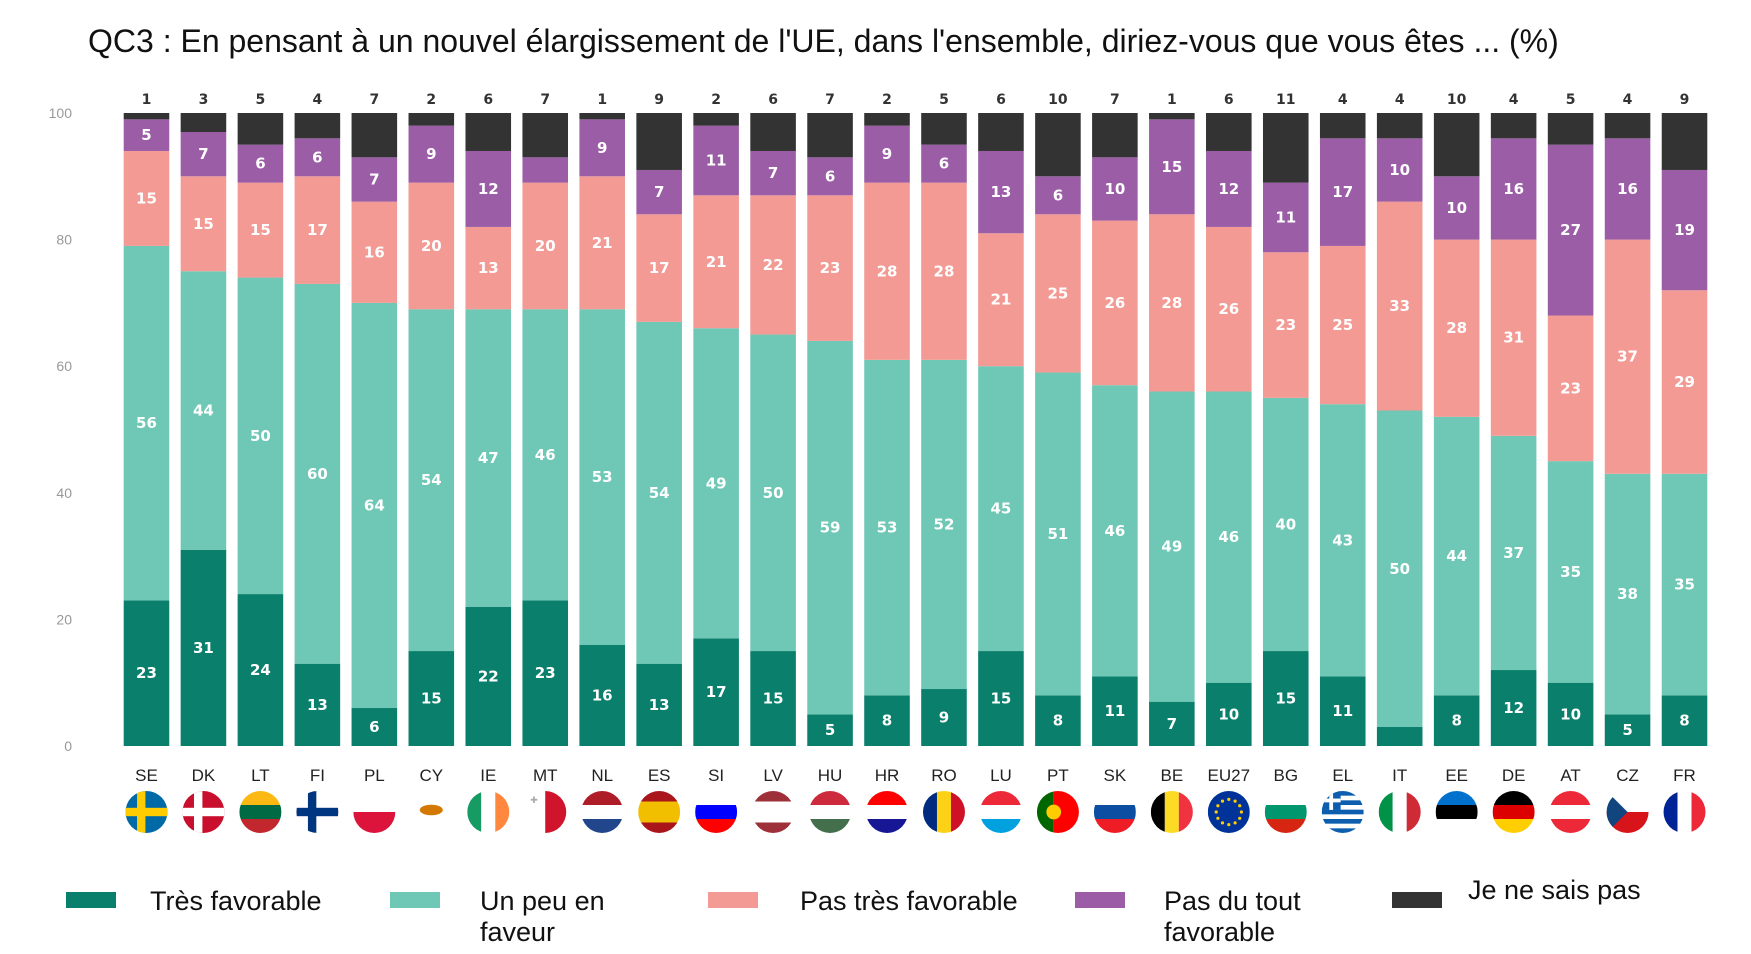  Describe the element at coordinates (1228, 812) in the screenshot. I see `flag-eu27-icon` at that location.